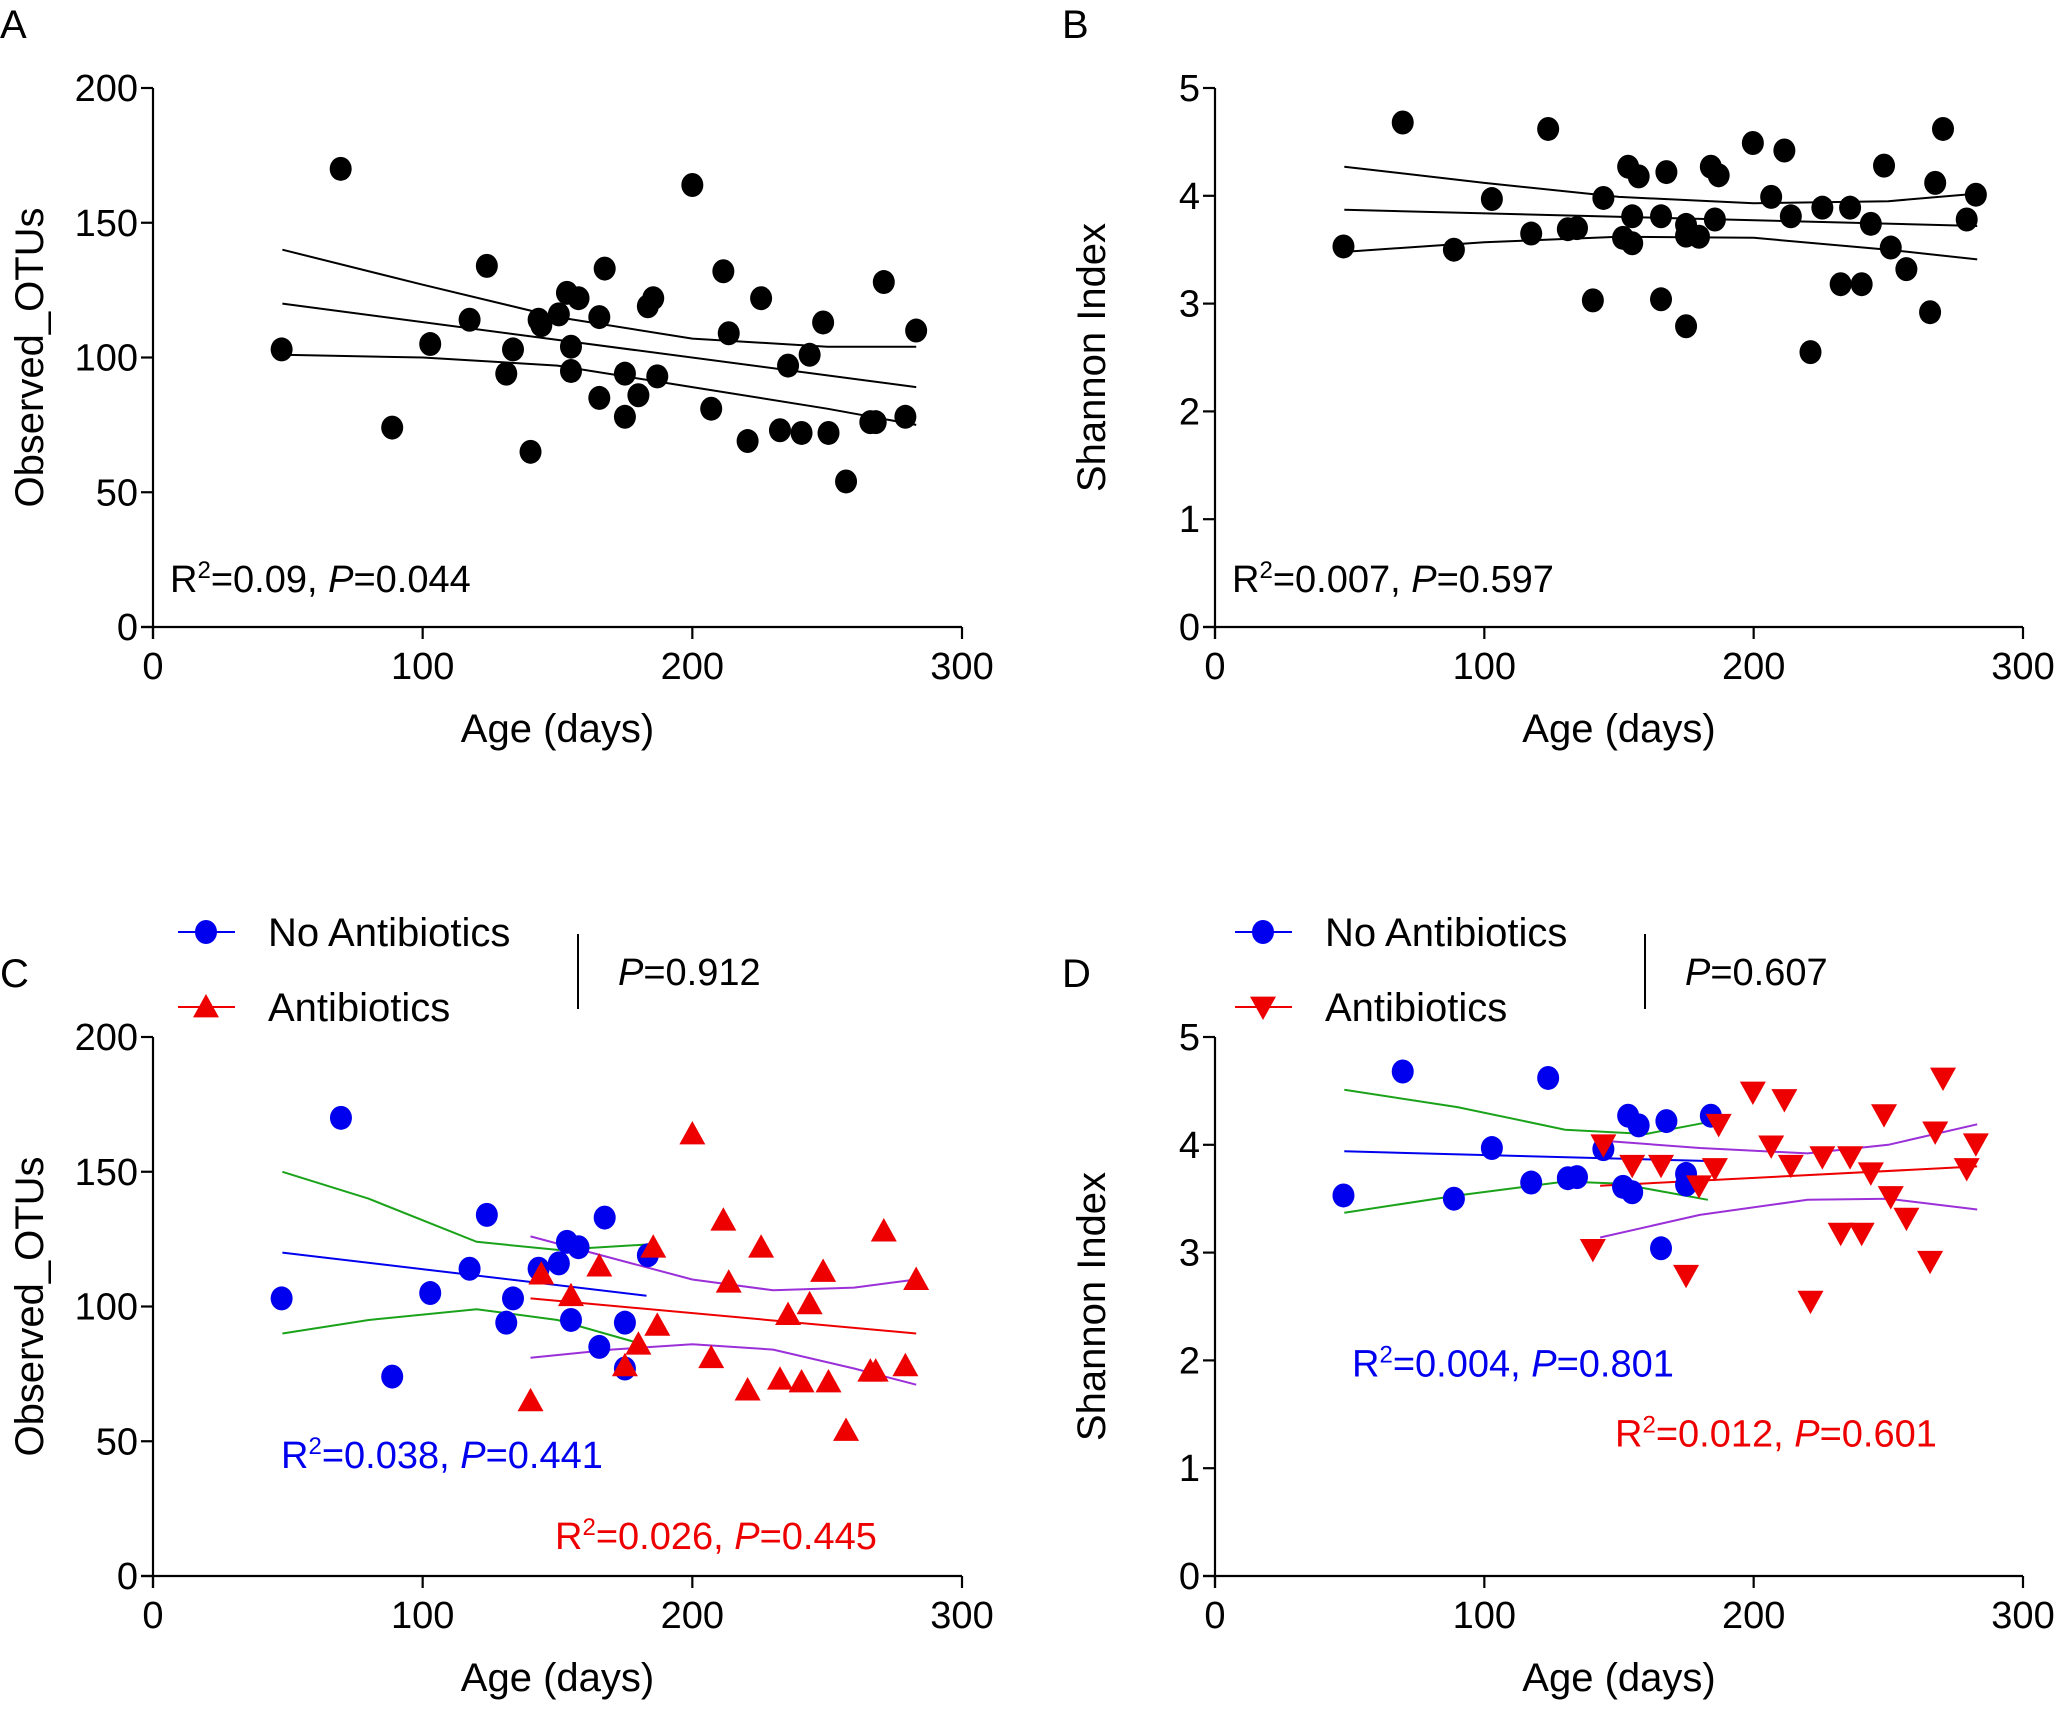 This screenshot has width=2059, height=1710. Describe the element at coordinates (1076, 974) in the screenshot. I see `panel-letter: D` at that location.